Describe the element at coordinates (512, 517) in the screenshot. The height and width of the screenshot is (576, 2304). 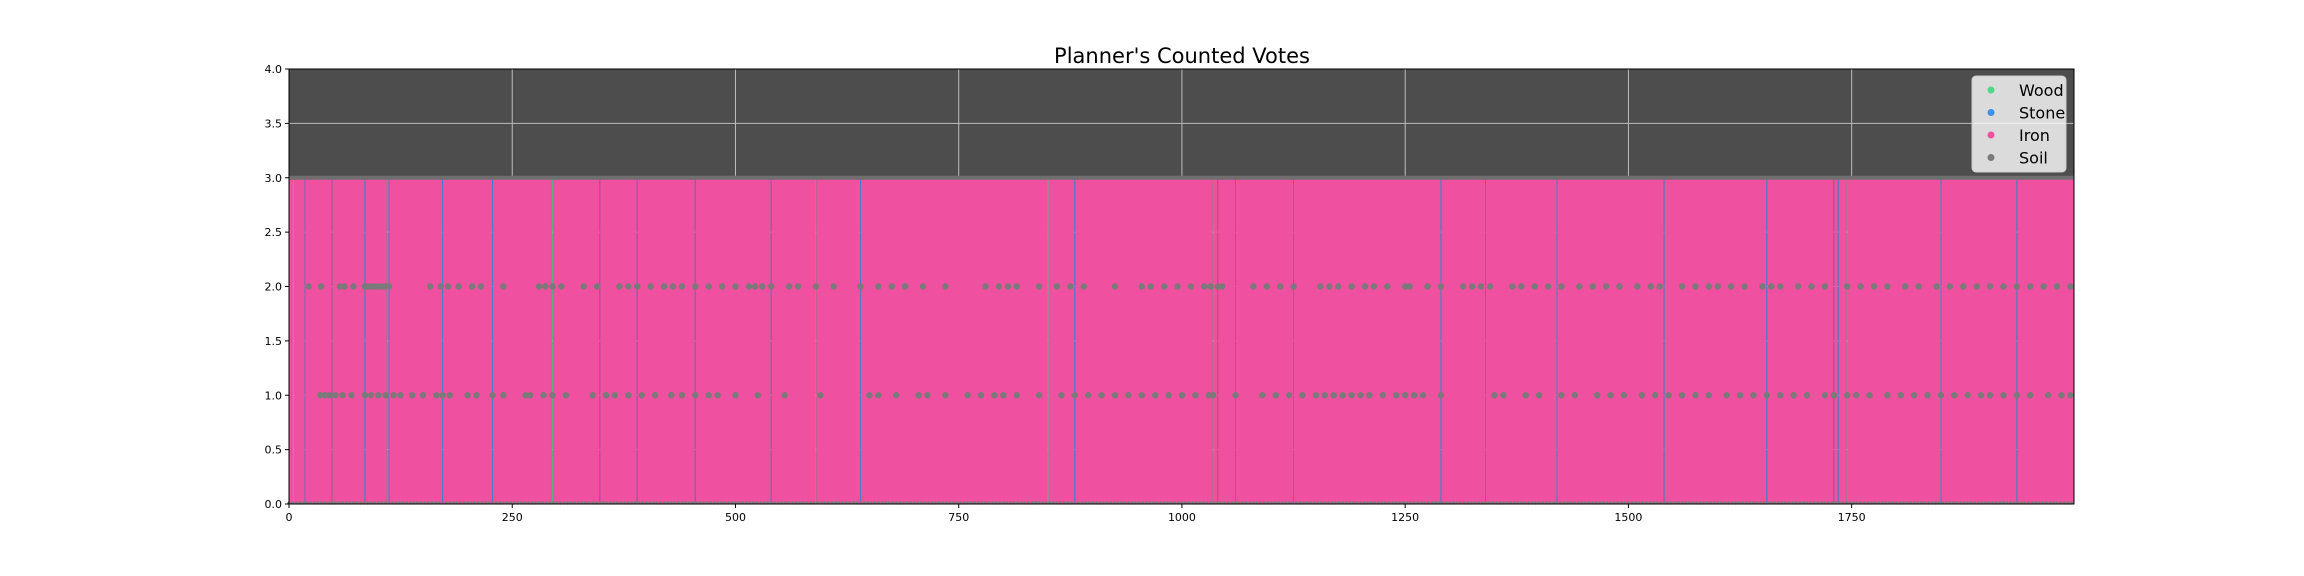
I see `x-tick-label: 250` at that location.